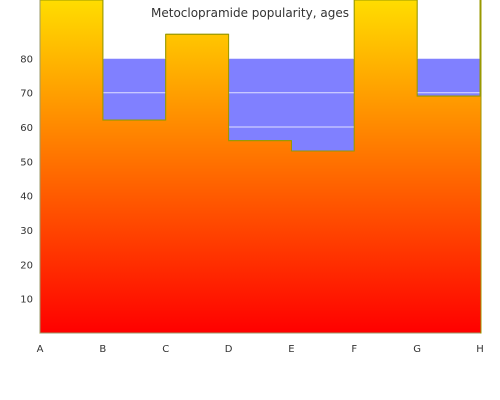 The image size is (500, 400). Describe the element at coordinates (26, 59) in the screenshot. I see `y-tick-label: 80` at that location.